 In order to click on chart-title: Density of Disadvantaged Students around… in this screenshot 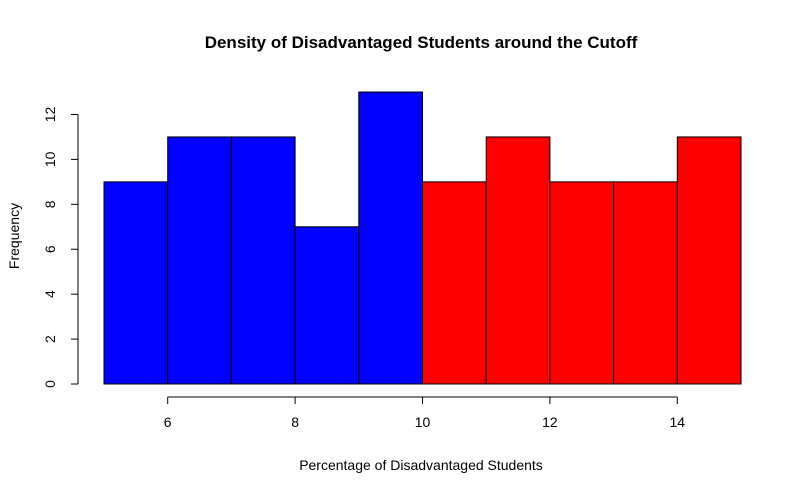, I will do `click(421, 42)`.